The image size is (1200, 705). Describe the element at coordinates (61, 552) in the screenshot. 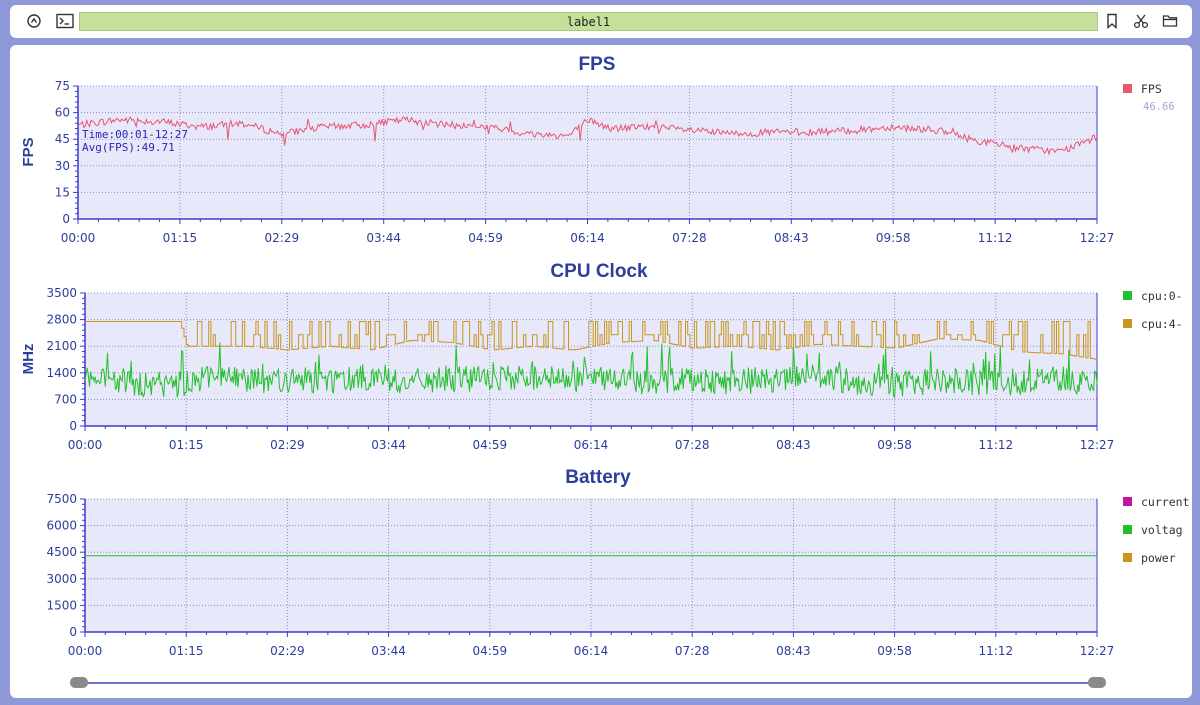

I see `y-tick-label: 4500` at that location.